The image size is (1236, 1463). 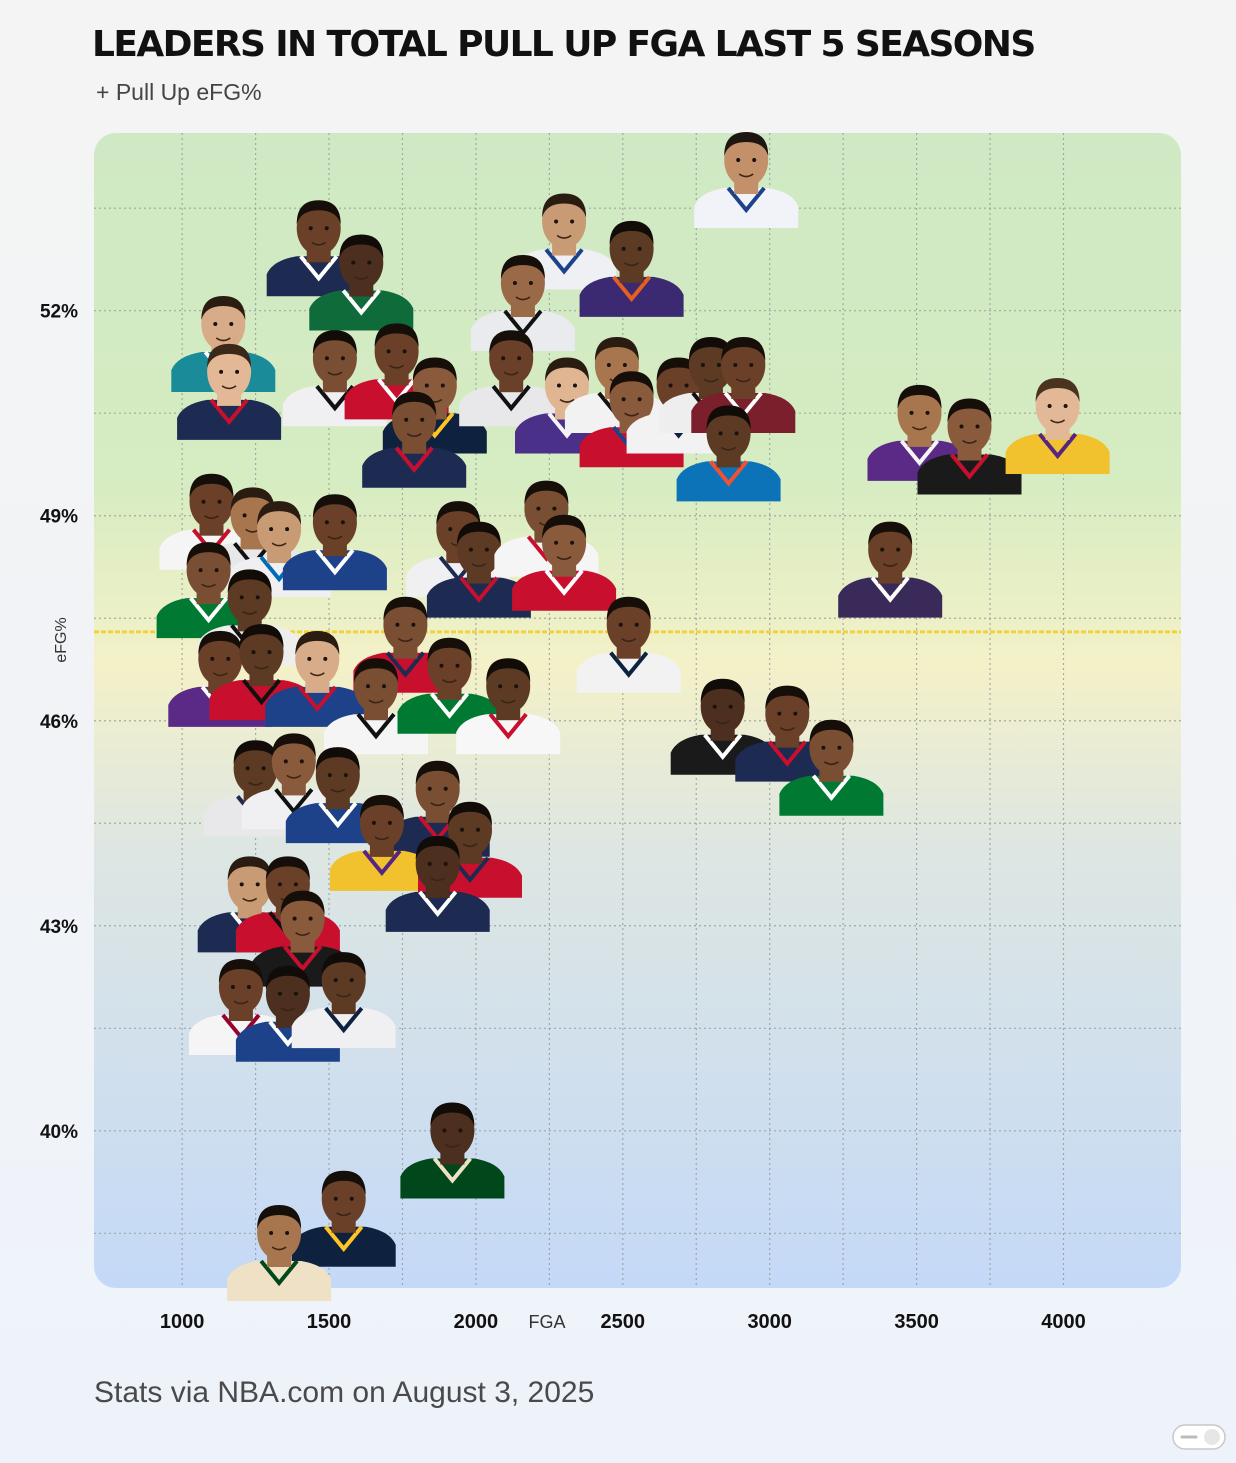 What do you see at coordinates (61, 640) in the screenshot?
I see `y-axis-label: eFG%` at bounding box center [61, 640].